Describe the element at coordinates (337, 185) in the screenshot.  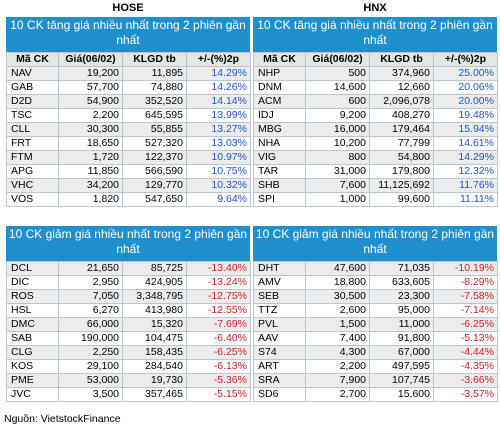
I see `price-cell: 7,600` at that location.